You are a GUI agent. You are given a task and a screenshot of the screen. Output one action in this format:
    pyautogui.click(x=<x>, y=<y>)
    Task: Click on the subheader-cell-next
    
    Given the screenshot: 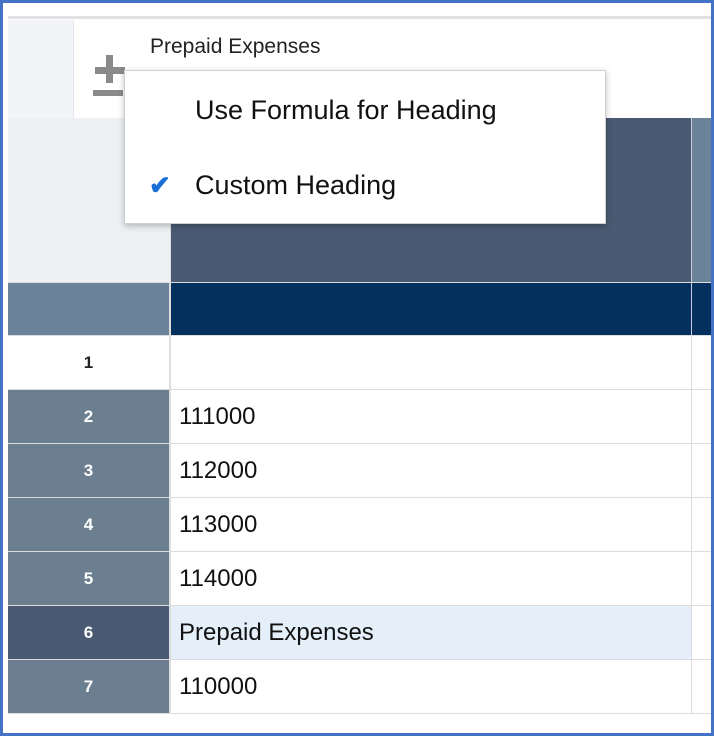 What is the action you would take?
    pyautogui.click(x=703, y=309)
    